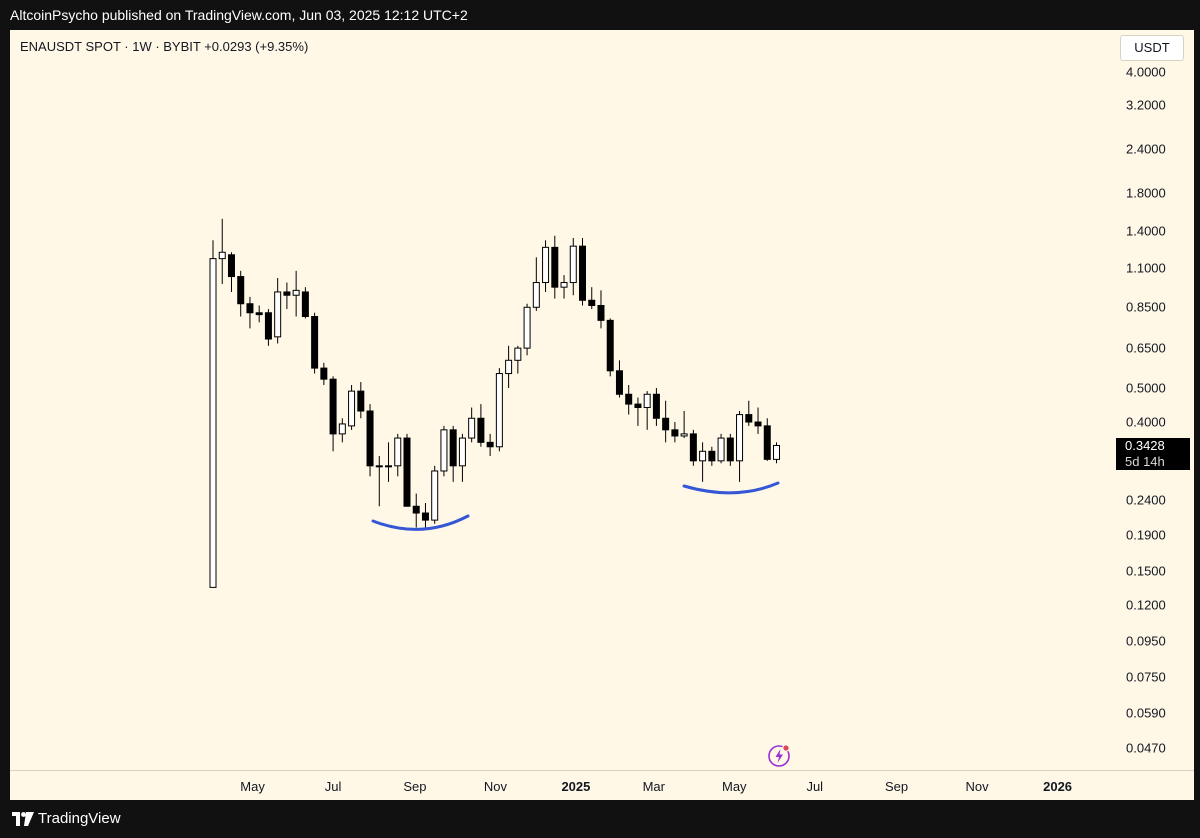  Describe the element at coordinates (415, 786) in the screenshot. I see `x-tick-label: Sep` at that location.